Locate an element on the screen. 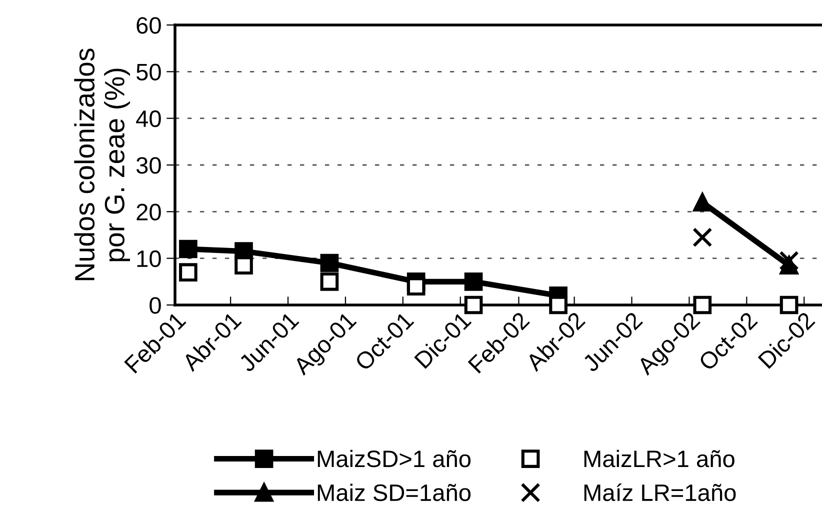 The image size is (822, 527). y-tick-label: 0 is located at coordinates (155, 305).